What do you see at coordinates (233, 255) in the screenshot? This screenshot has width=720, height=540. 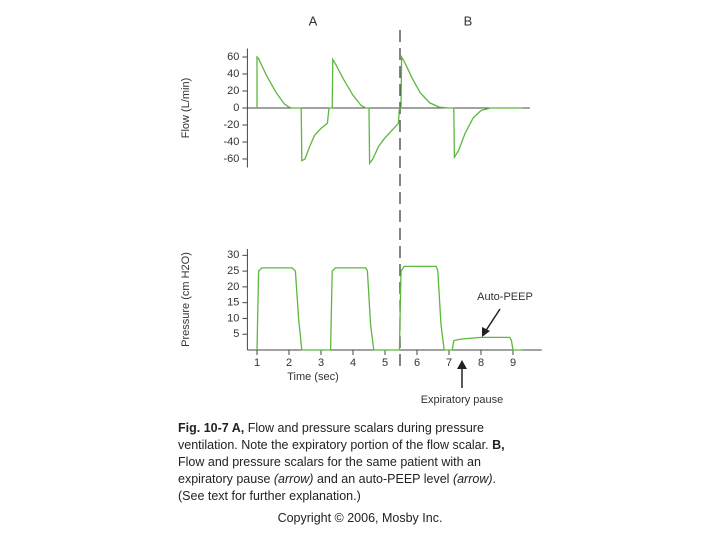 I see `y-tick-label: 30` at bounding box center [233, 255].